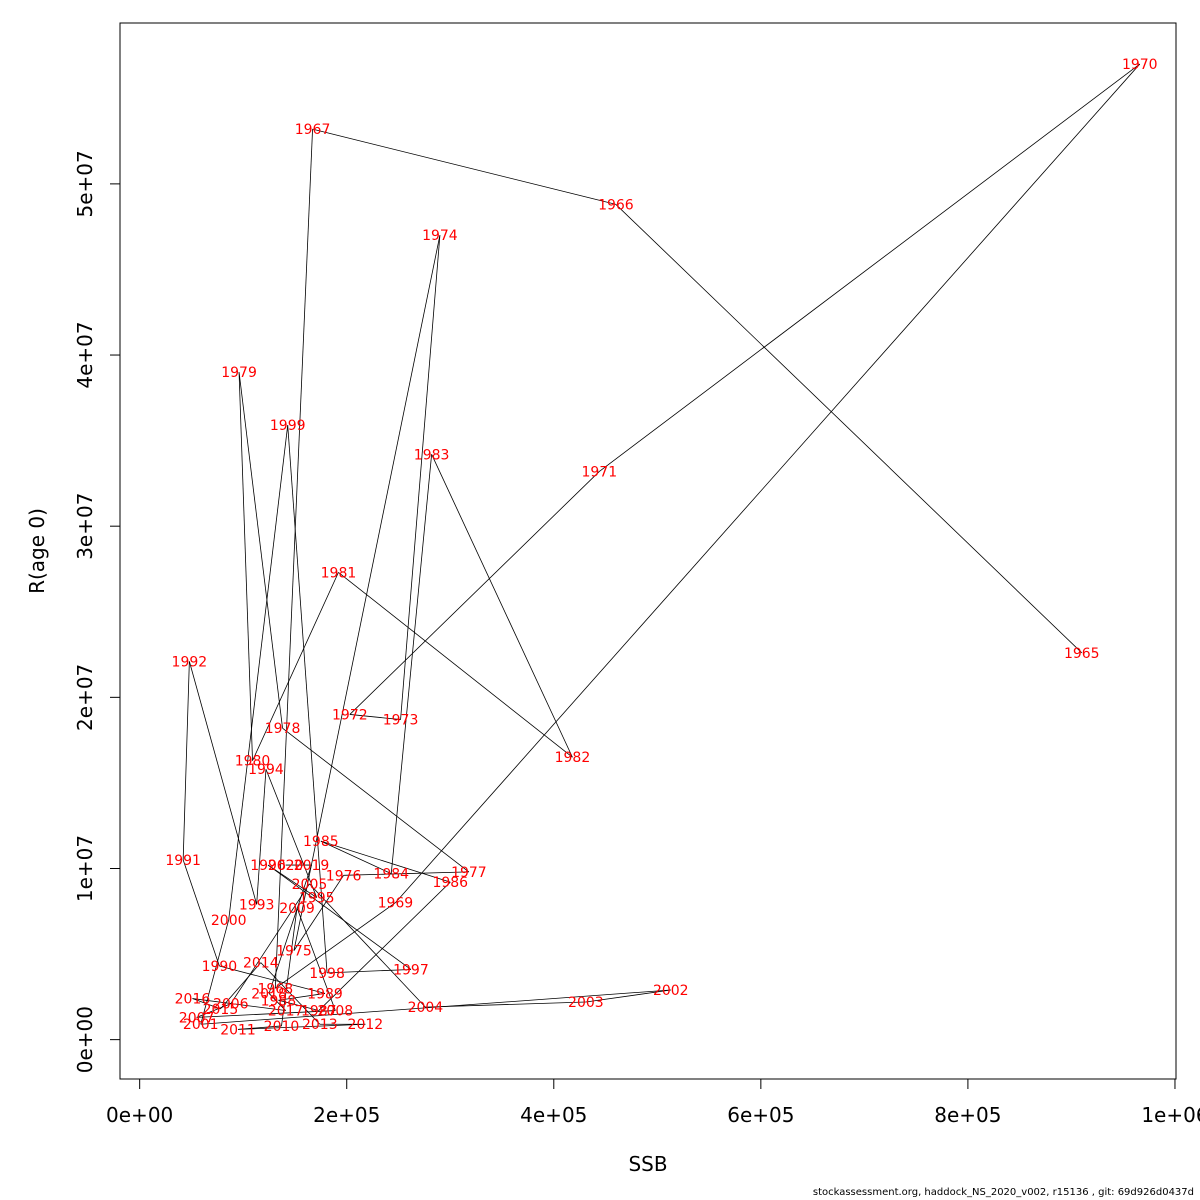 This screenshot has height=1200, width=1200. What do you see at coordinates (282, 1027) in the screenshot?
I see `point-label: 2010` at bounding box center [282, 1027].